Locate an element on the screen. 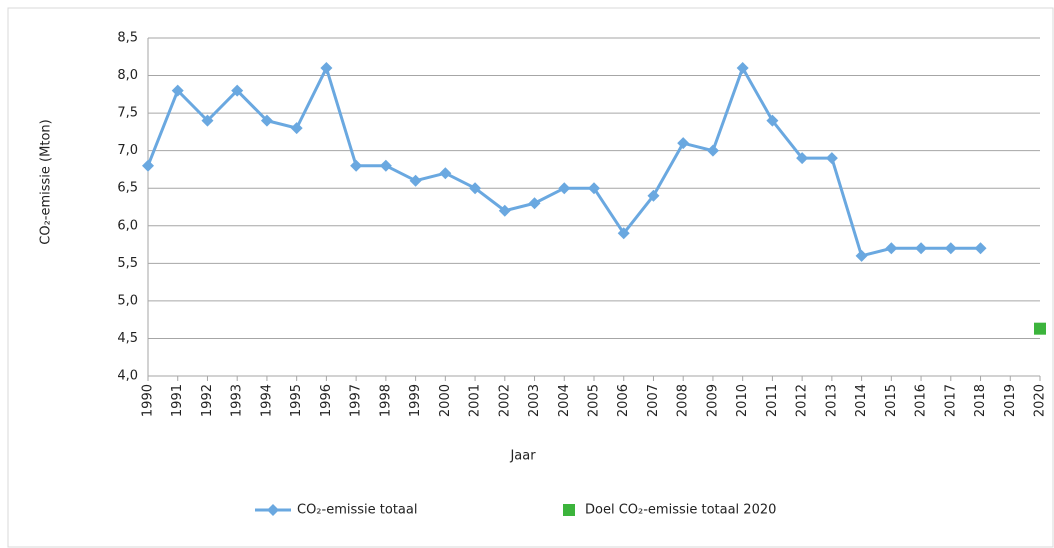  x-tick-label: 2004 is located at coordinates (564, 400).